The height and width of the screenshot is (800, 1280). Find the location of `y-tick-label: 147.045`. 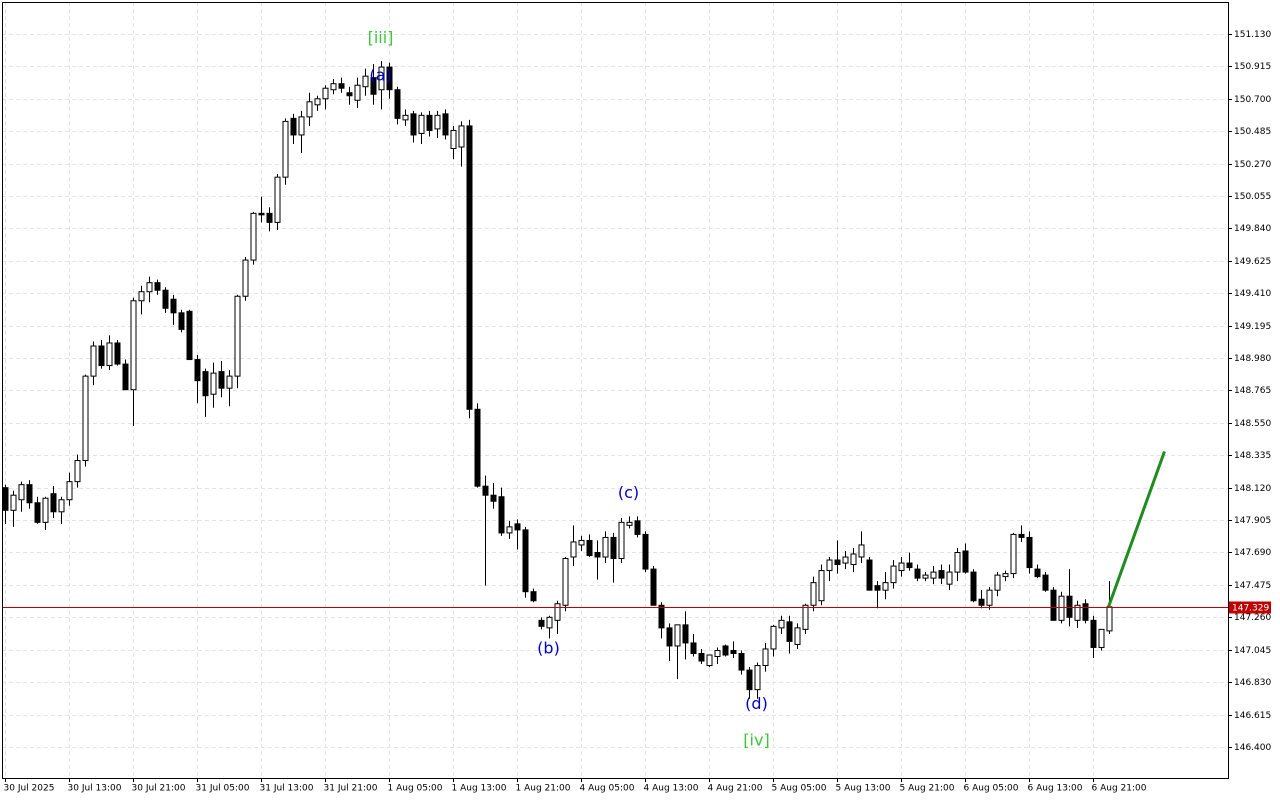

y-tick-label: 147.045 is located at coordinates (1252, 651).